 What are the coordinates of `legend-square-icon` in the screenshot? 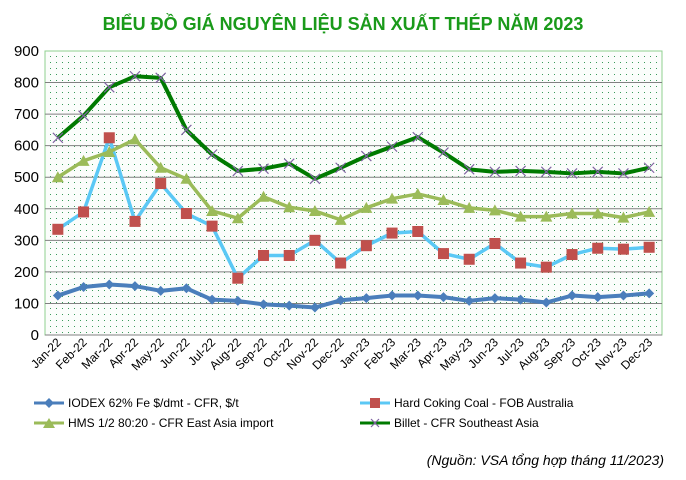 It's located at (375, 403).